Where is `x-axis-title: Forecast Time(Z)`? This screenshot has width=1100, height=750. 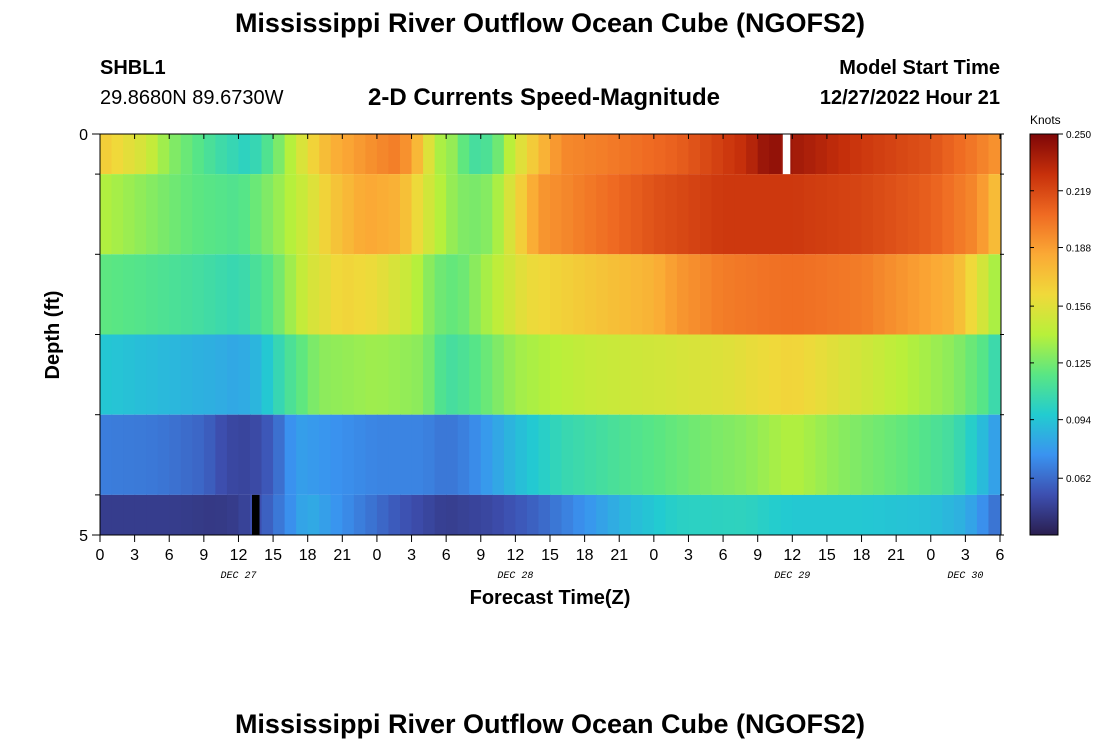
x-axis-title: Forecast Time(Z) is located at coordinates (550, 598).